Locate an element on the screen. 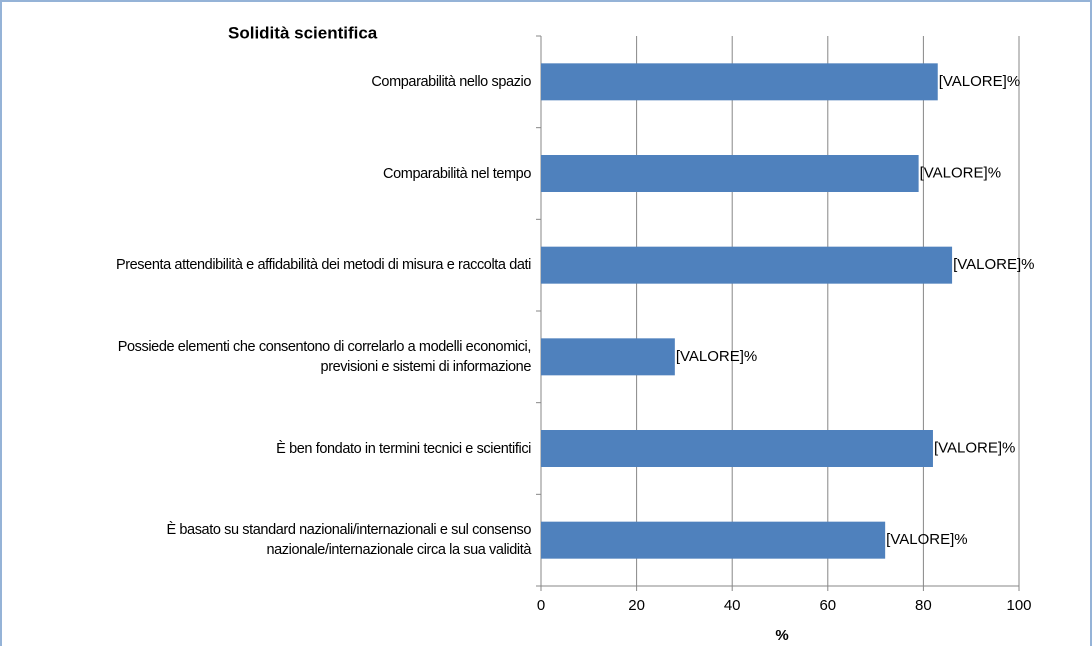  y-tick-label: Comparabilità nello spazio is located at coordinates (451, 81).